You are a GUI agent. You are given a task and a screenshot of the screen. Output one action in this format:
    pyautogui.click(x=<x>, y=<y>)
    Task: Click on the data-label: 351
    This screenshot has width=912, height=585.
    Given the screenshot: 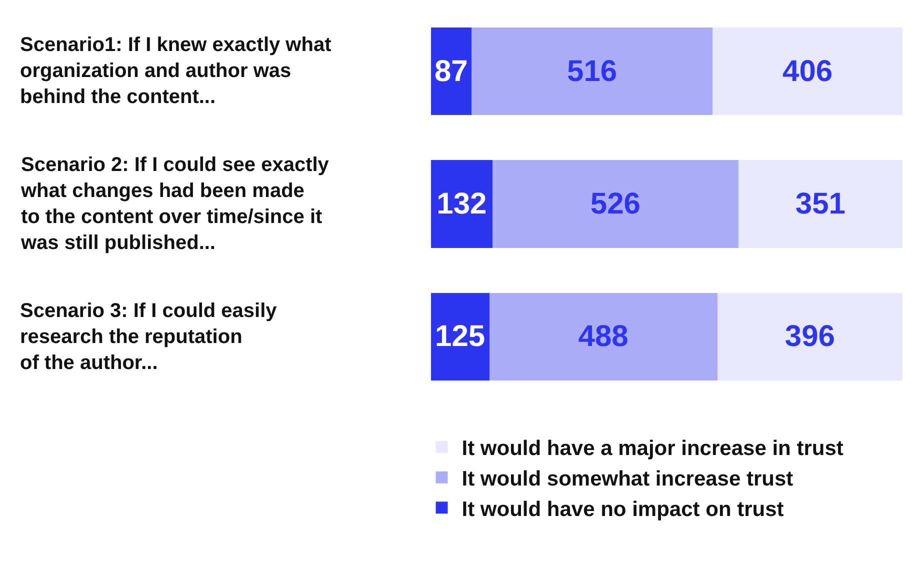 What is the action you would take?
    pyautogui.click(x=820, y=204)
    